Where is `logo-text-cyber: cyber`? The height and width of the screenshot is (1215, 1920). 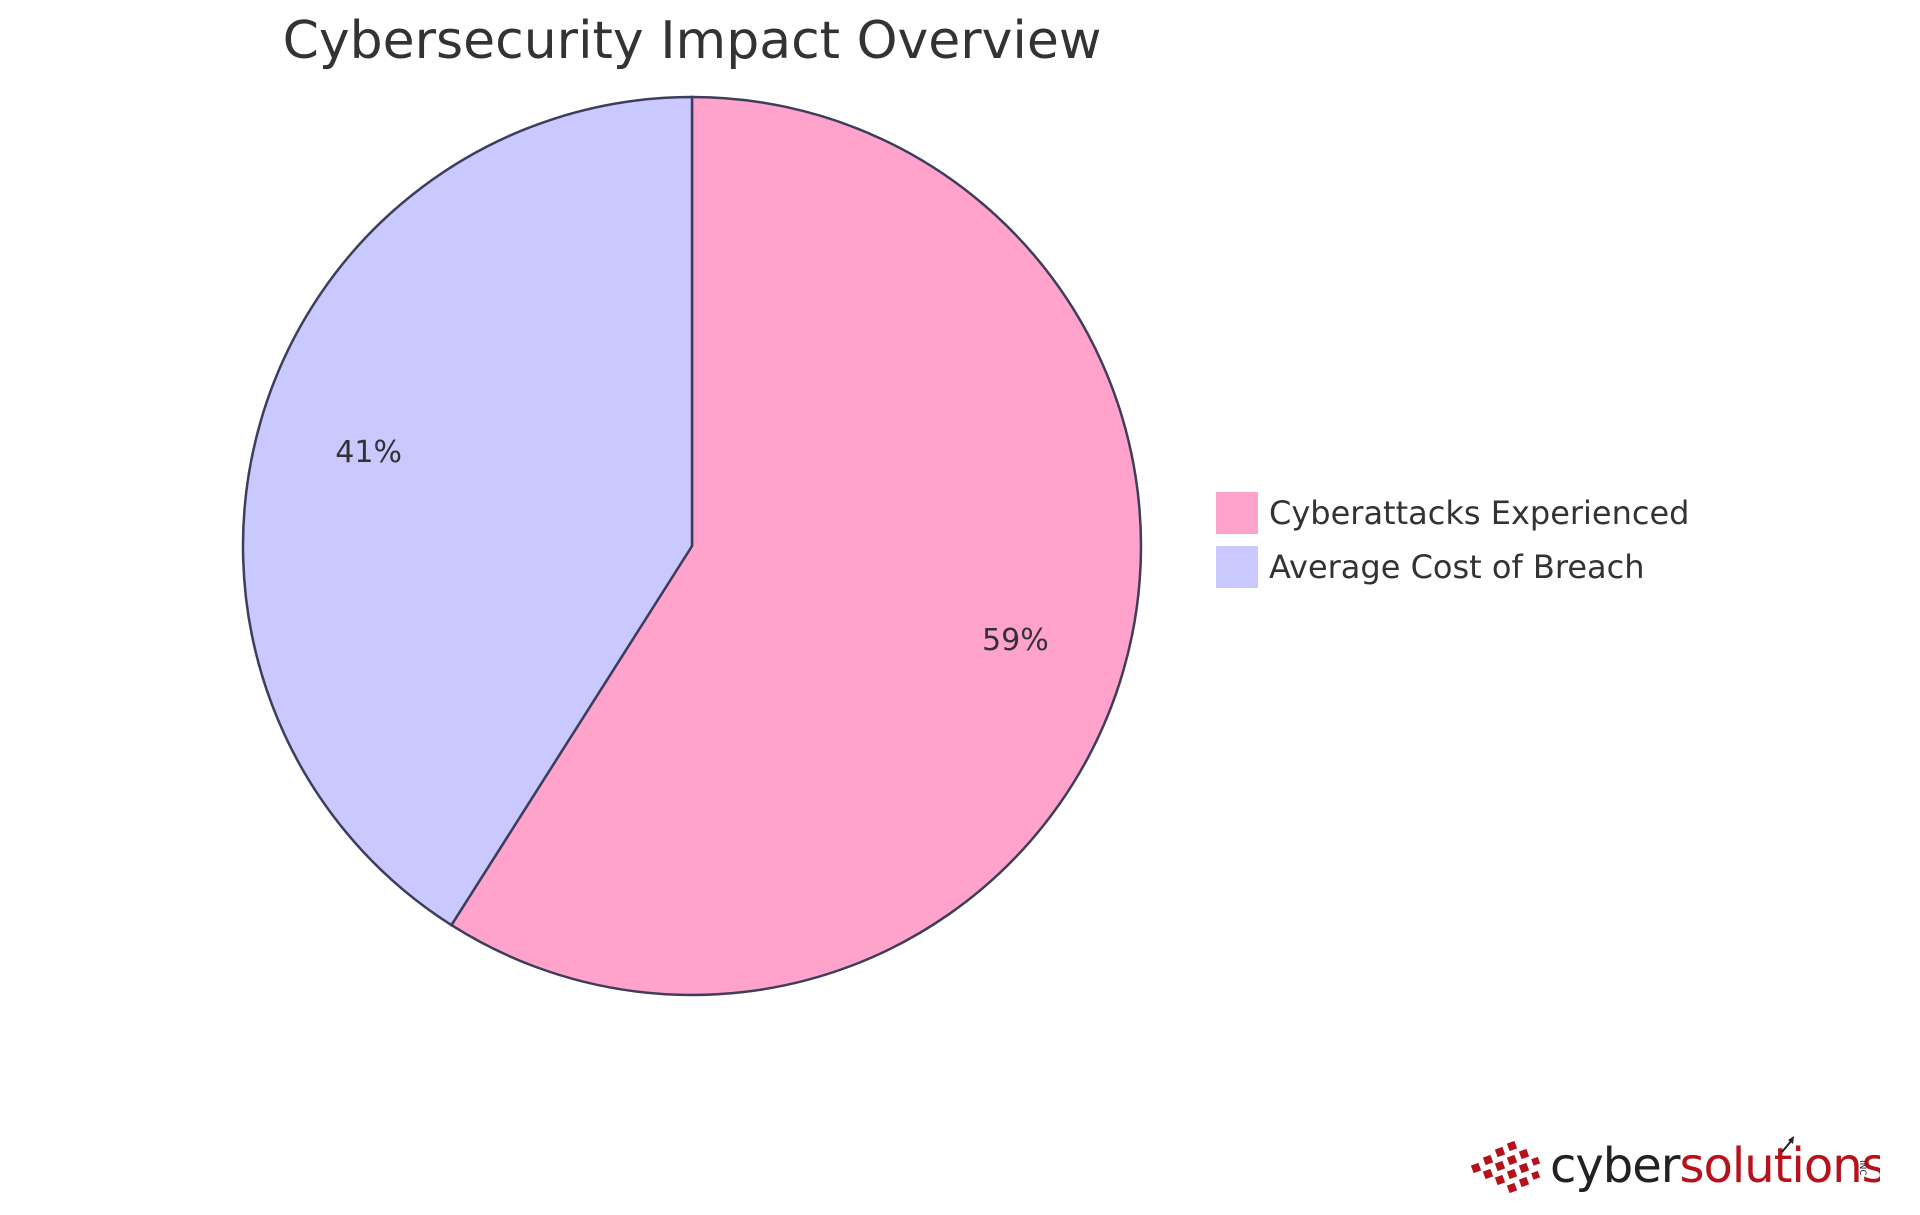
logo-text-cyber: cyber is located at coordinates (1615, 1166).